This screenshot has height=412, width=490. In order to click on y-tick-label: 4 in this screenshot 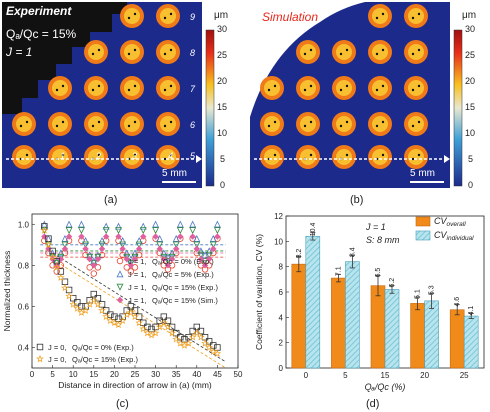, I will do `click(281, 317)`.